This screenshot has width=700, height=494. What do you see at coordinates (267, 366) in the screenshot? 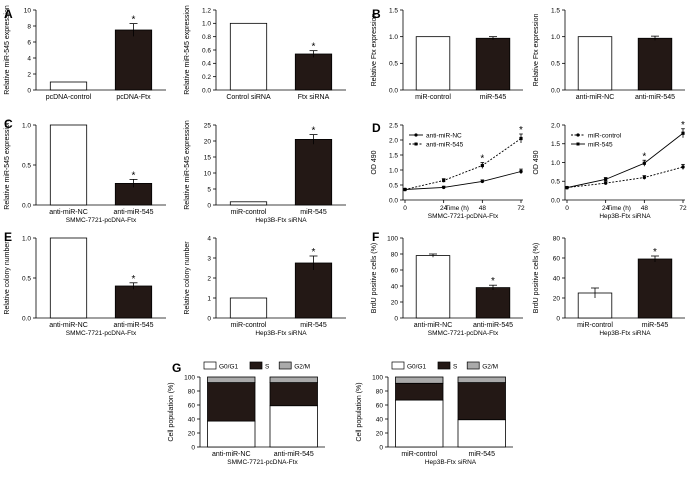
I see `legend-label: S` at bounding box center [267, 366].